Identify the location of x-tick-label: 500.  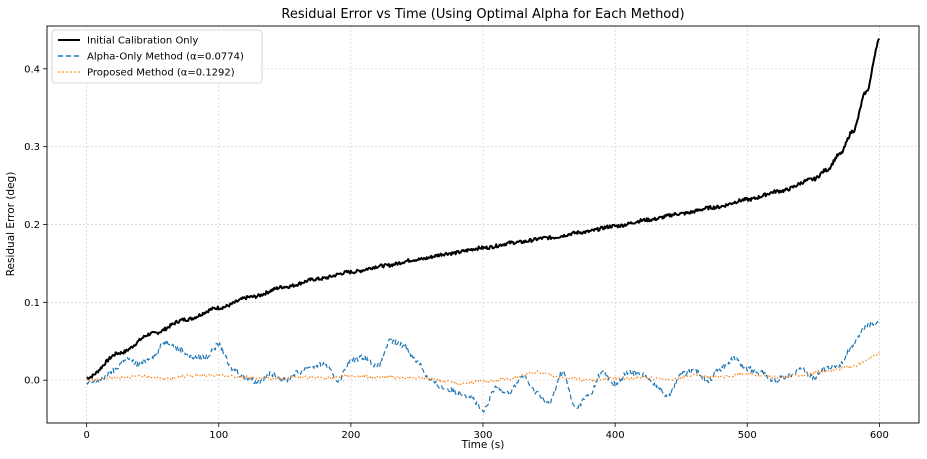
(747, 435).